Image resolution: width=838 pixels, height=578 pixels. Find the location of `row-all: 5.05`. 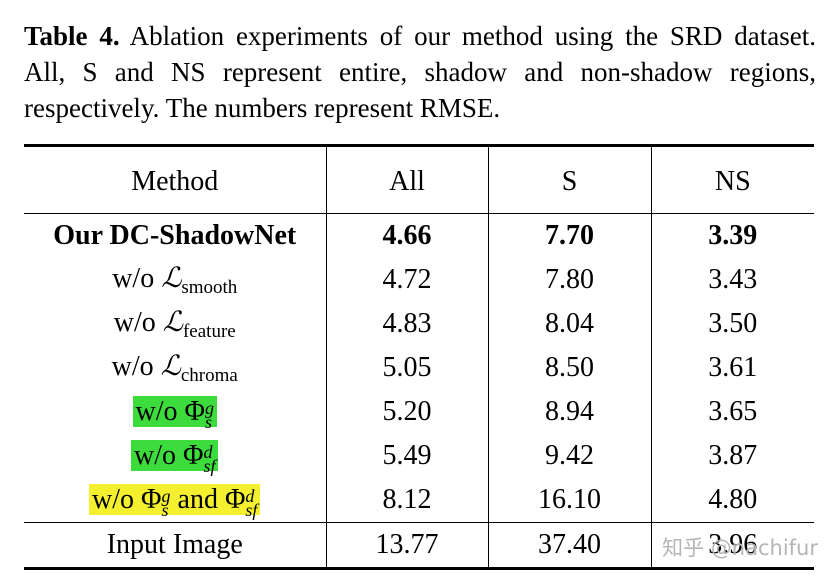

row-all: 5.05 is located at coordinates (406, 368).